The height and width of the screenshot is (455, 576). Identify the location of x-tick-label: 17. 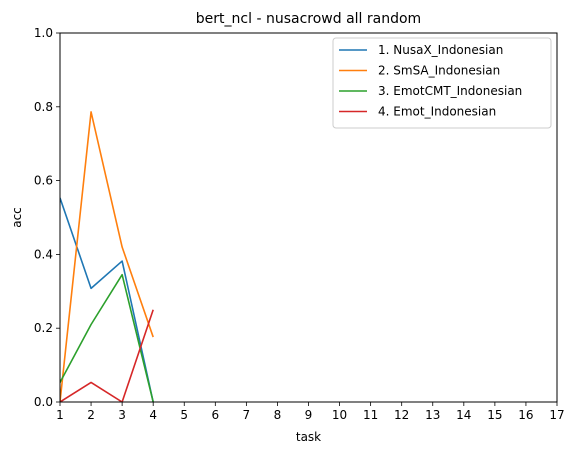
(556, 415).